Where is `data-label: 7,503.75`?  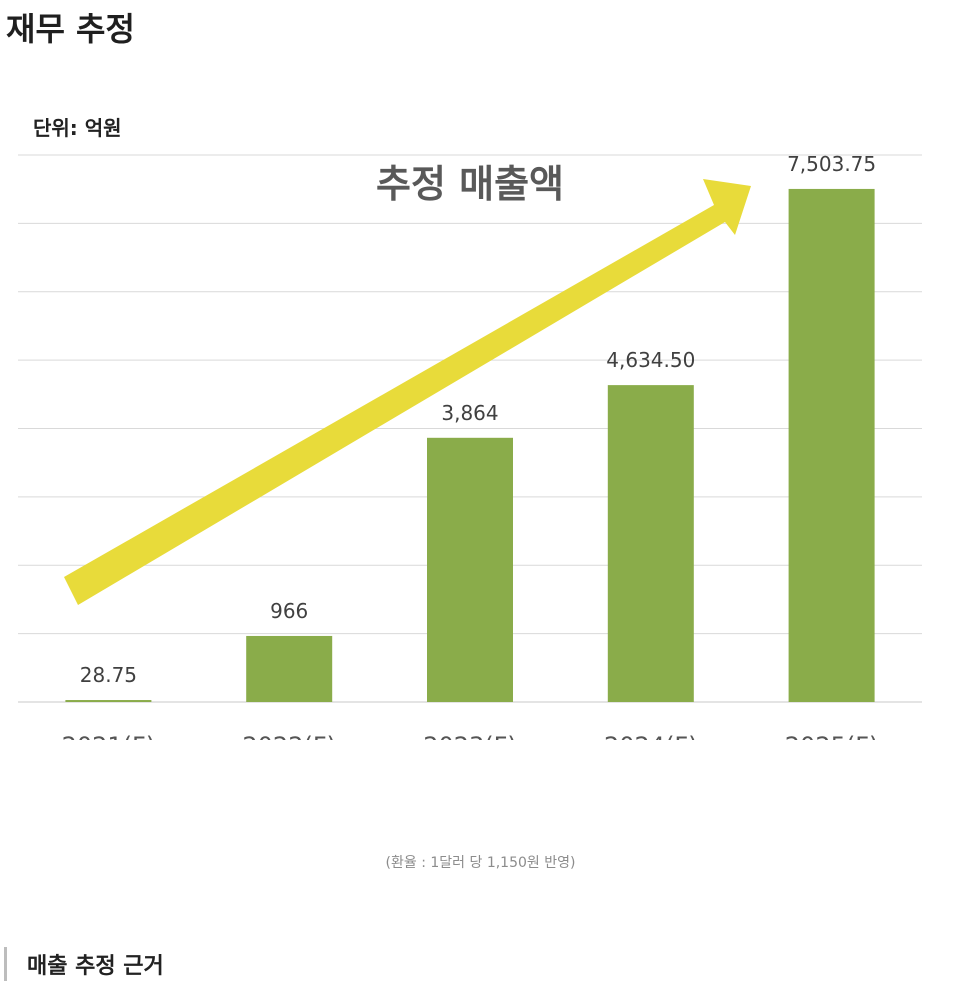
data-label: 7,503.75 is located at coordinates (831, 164).